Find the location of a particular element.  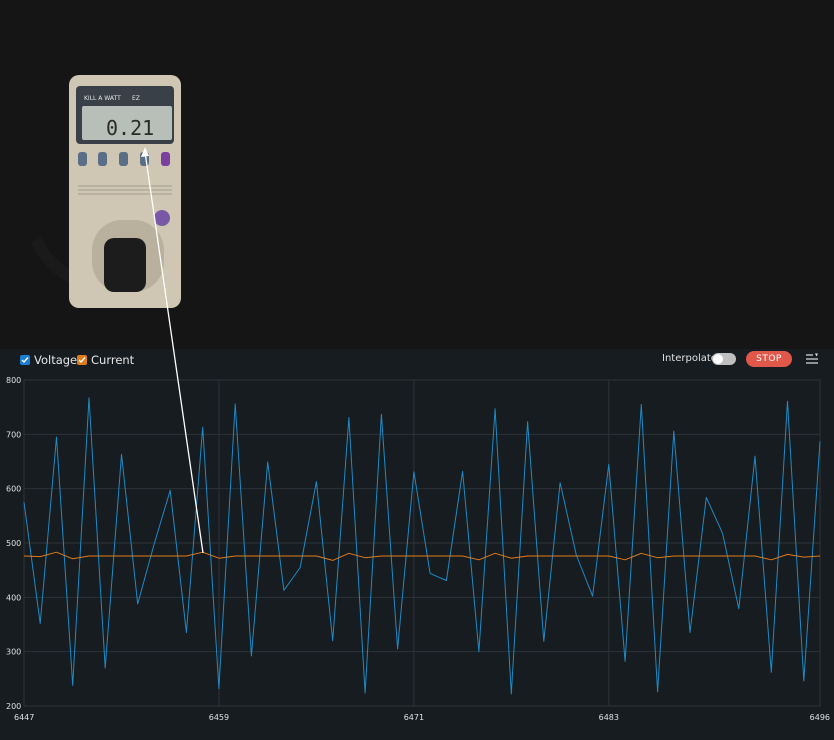

current-legend-label: Current is located at coordinates (113, 360).